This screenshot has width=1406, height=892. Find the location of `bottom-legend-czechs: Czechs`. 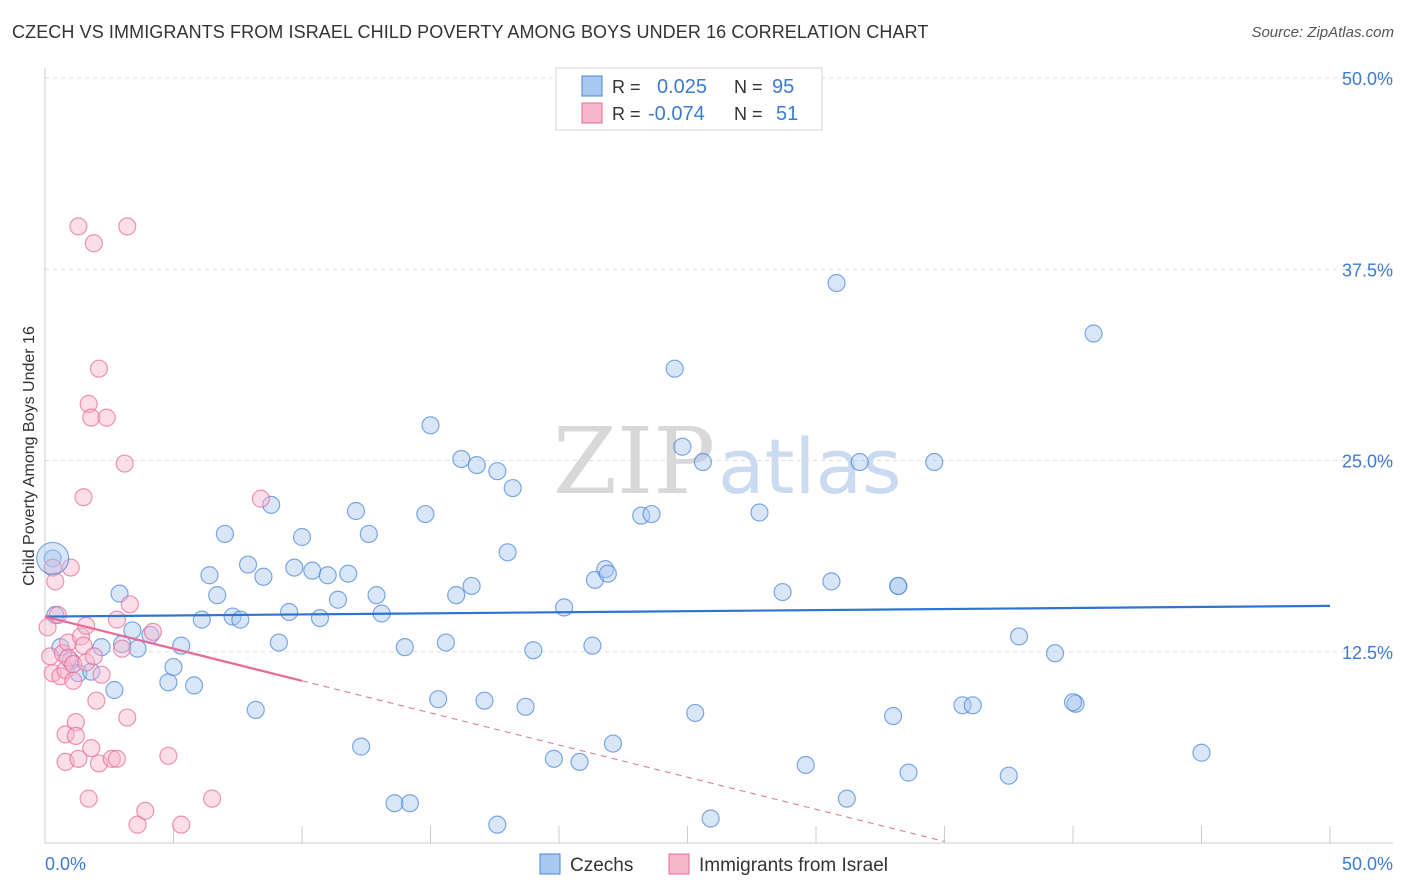

bottom-legend-czechs: Czechs is located at coordinates (601, 865).